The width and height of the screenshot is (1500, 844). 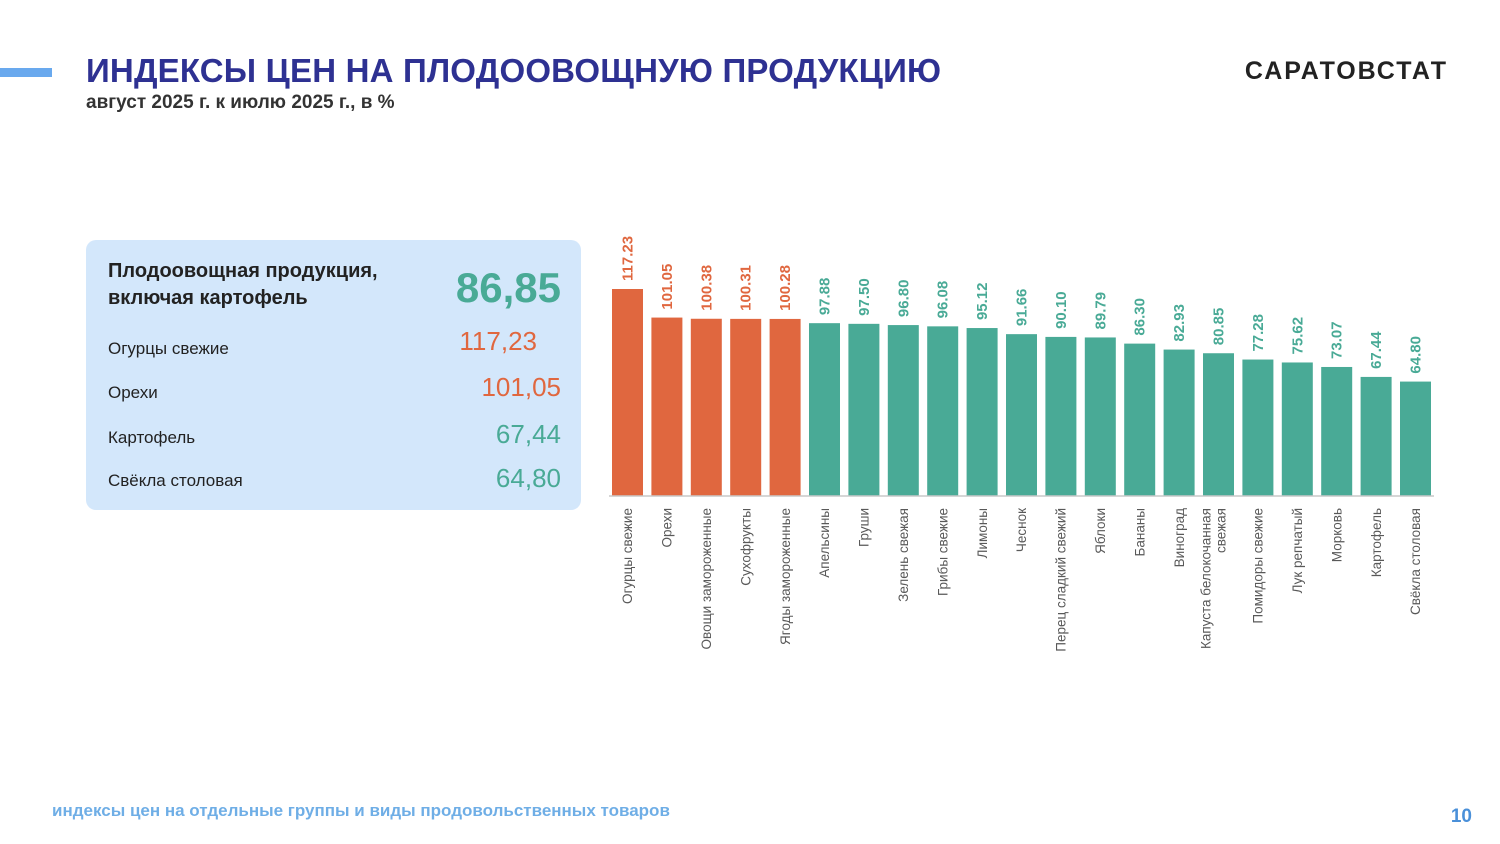 What do you see at coordinates (667, 287) in the screenshot?
I see `bar-value-label: 101.05` at bounding box center [667, 287].